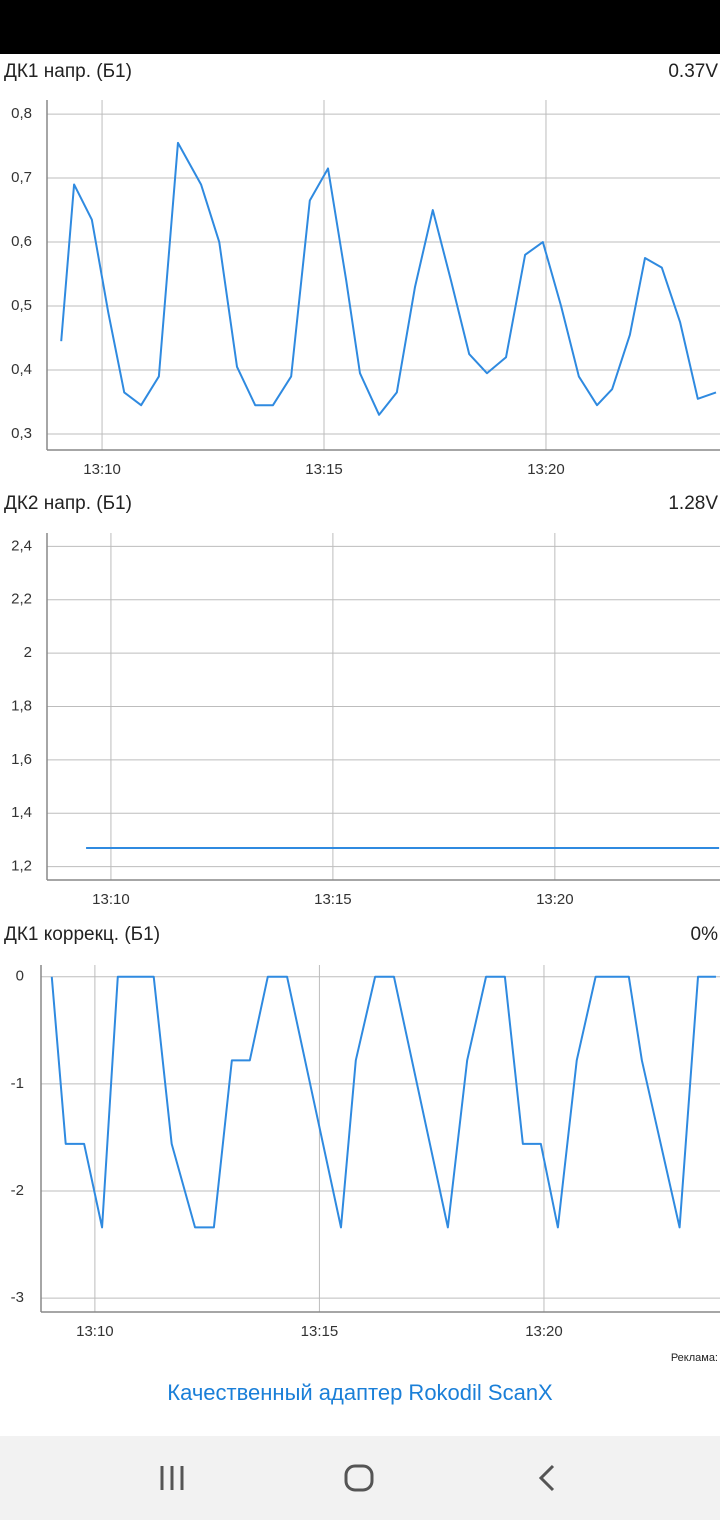 This screenshot has width=720, height=1520. What do you see at coordinates (21, 705) in the screenshot?
I see `y-tick-label: 1,8` at bounding box center [21, 705].